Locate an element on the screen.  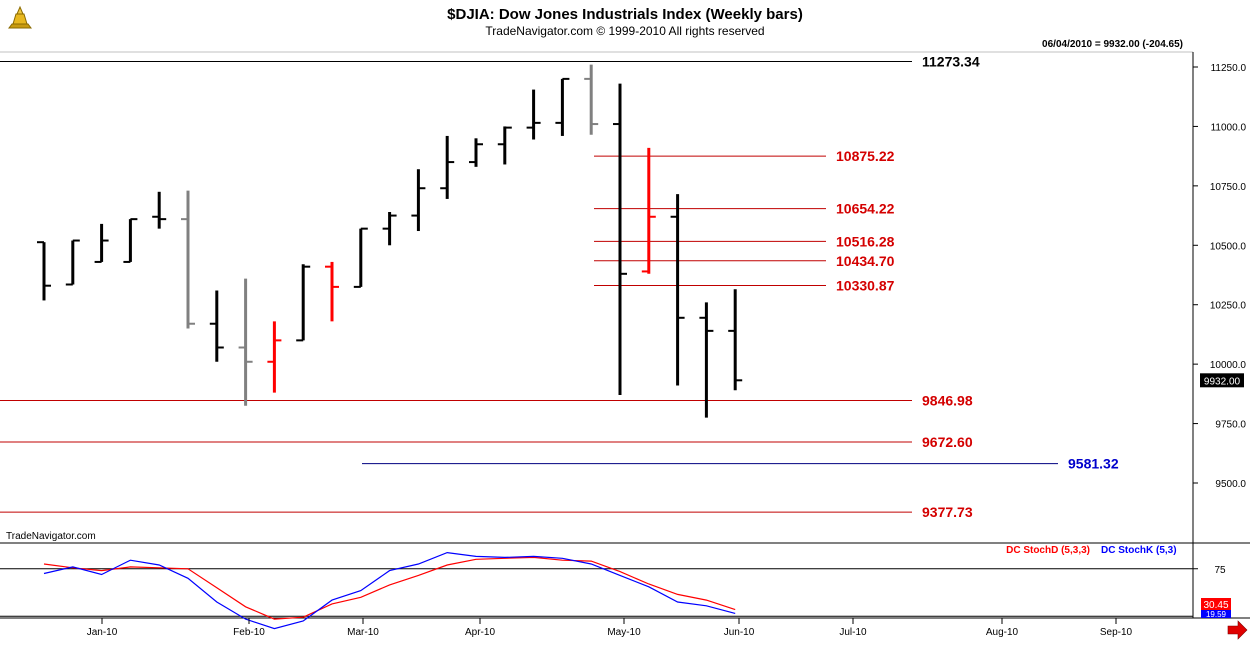
price-tick-label: 9750.0 is located at coordinates (1230, 425).